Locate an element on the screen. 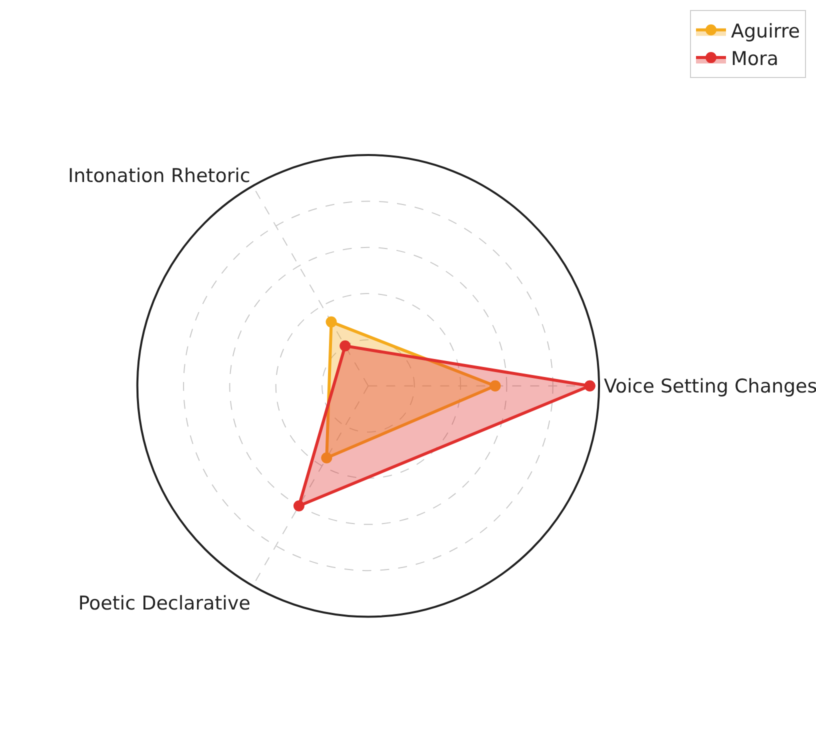 The height and width of the screenshot is (736, 816). legend-label: Mora is located at coordinates (754, 59).